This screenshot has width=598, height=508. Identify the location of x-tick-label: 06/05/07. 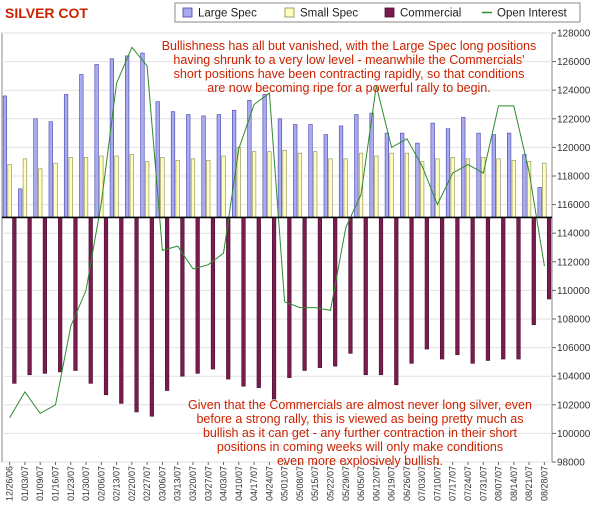
(361, 483).